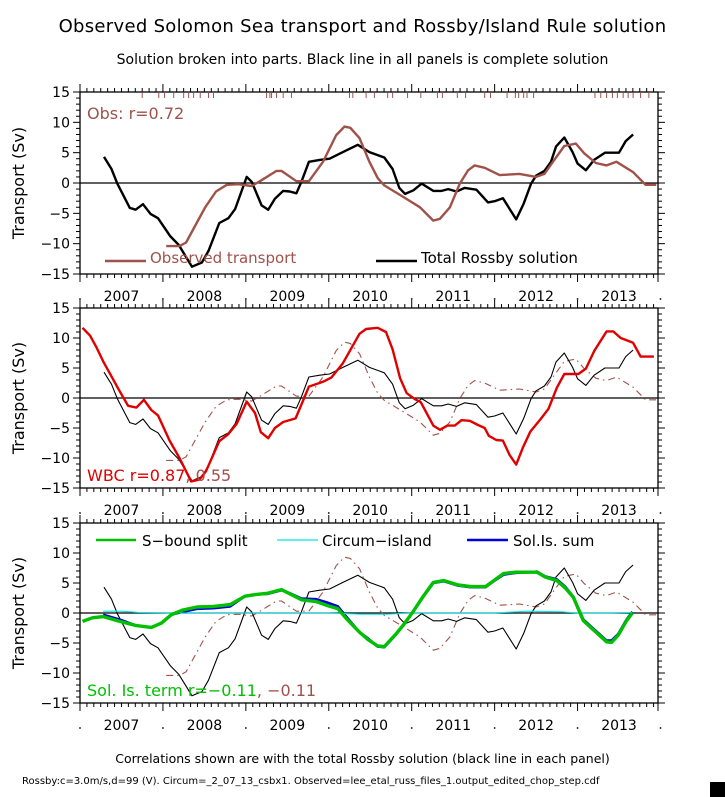 The width and height of the screenshot is (725, 797). I want to click on panel-annotation: Sol. Is. term r=−0.11, −0.11, so click(201, 690).